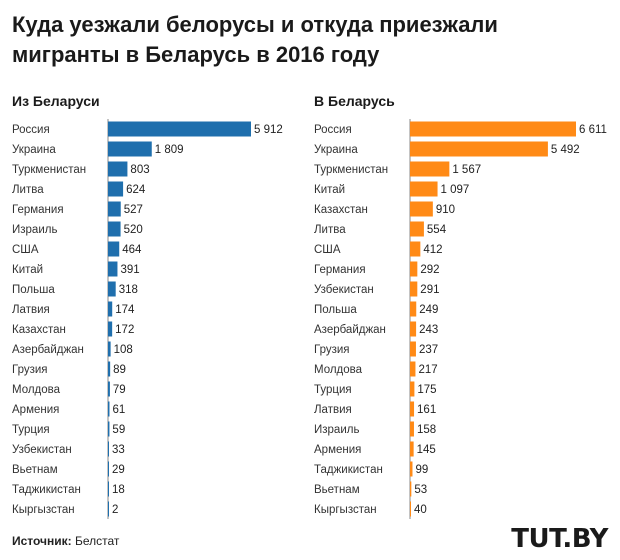 The height and width of the screenshot is (560, 620). What do you see at coordinates (34, 230) in the screenshot?
I see `from-belarus-category-label: Израиль` at bounding box center [34, 230].